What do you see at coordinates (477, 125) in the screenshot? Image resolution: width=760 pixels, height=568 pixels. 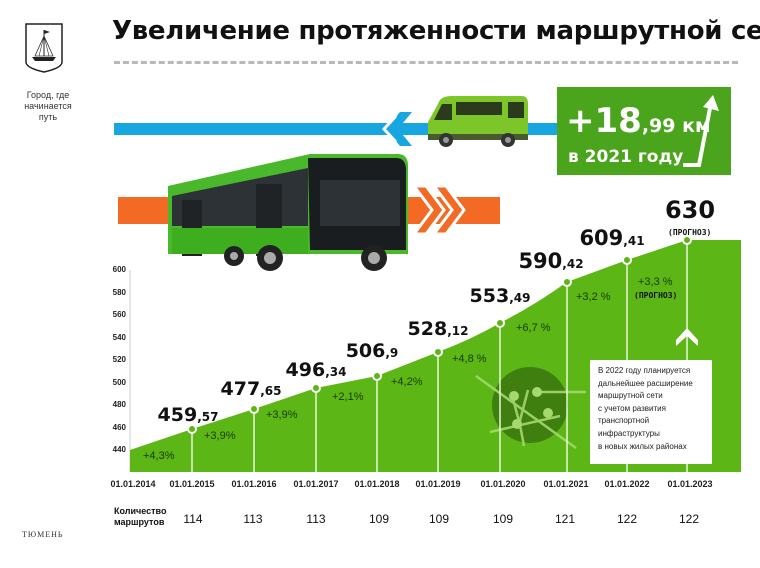 I see `minibus-image` at bounding box center [477, 125].